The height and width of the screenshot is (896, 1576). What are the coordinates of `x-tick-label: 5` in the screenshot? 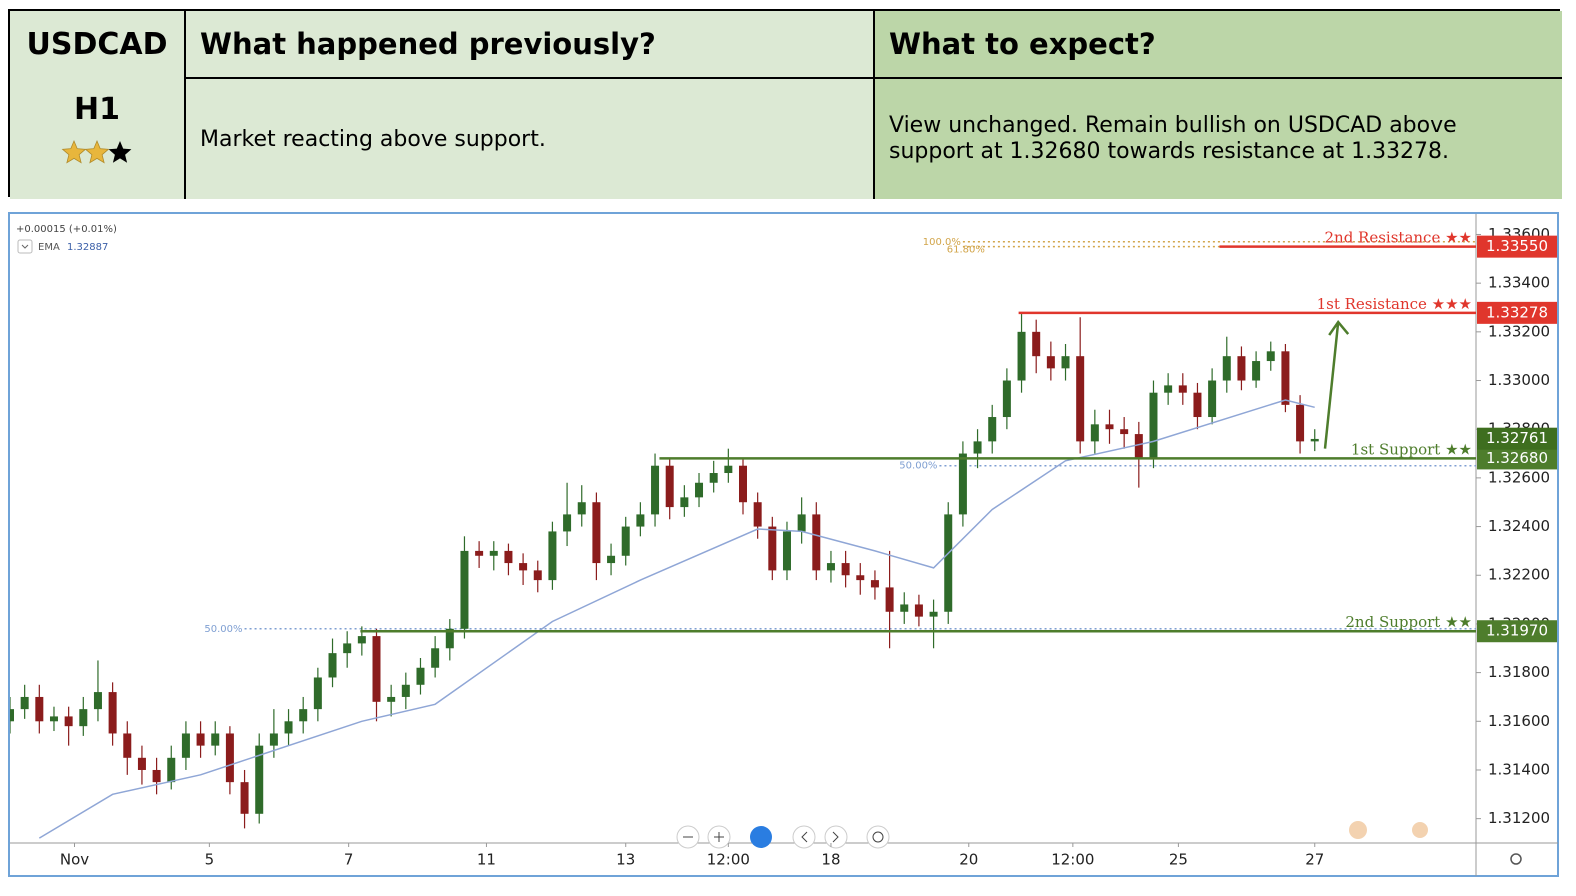 It's located at (210, 860).